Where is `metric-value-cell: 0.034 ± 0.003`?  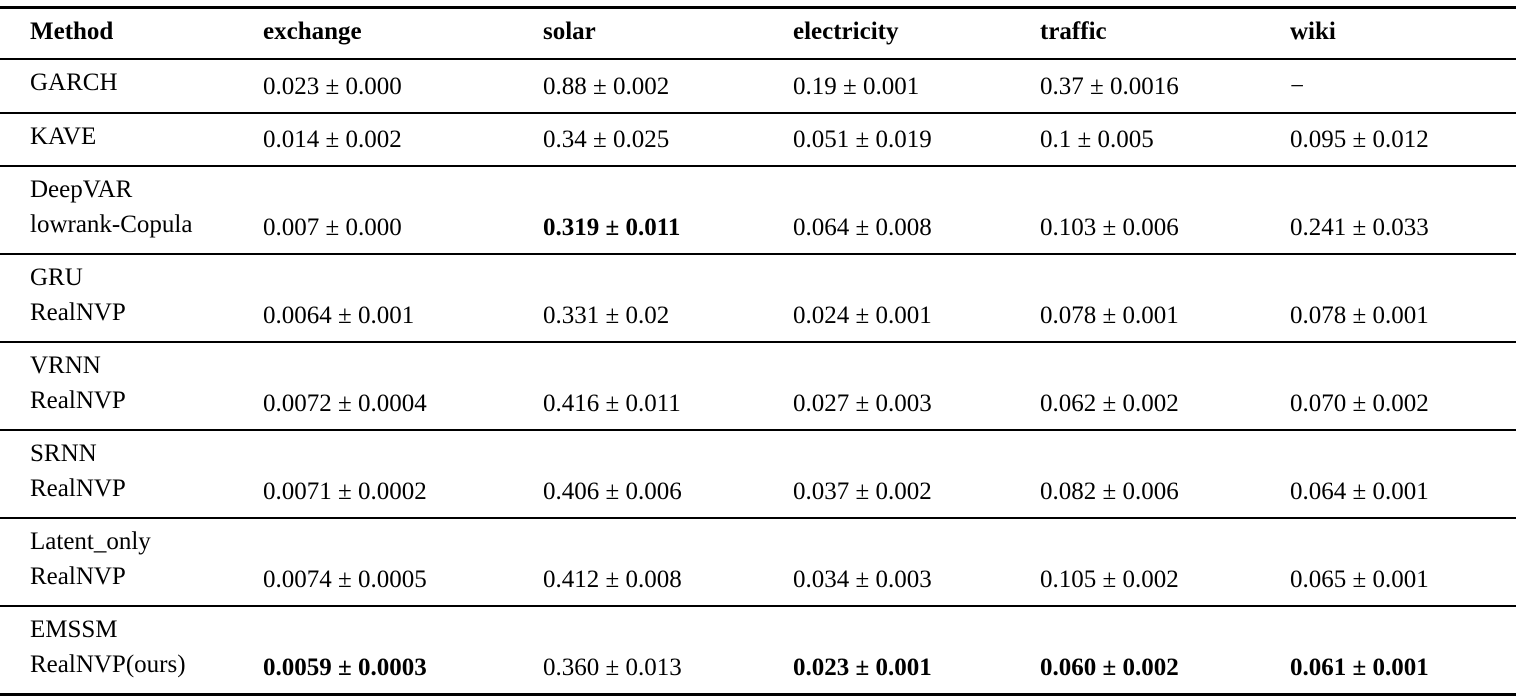
metric-value-cell: 0.034 ± 0.003 is located at coordinates (862, 579).